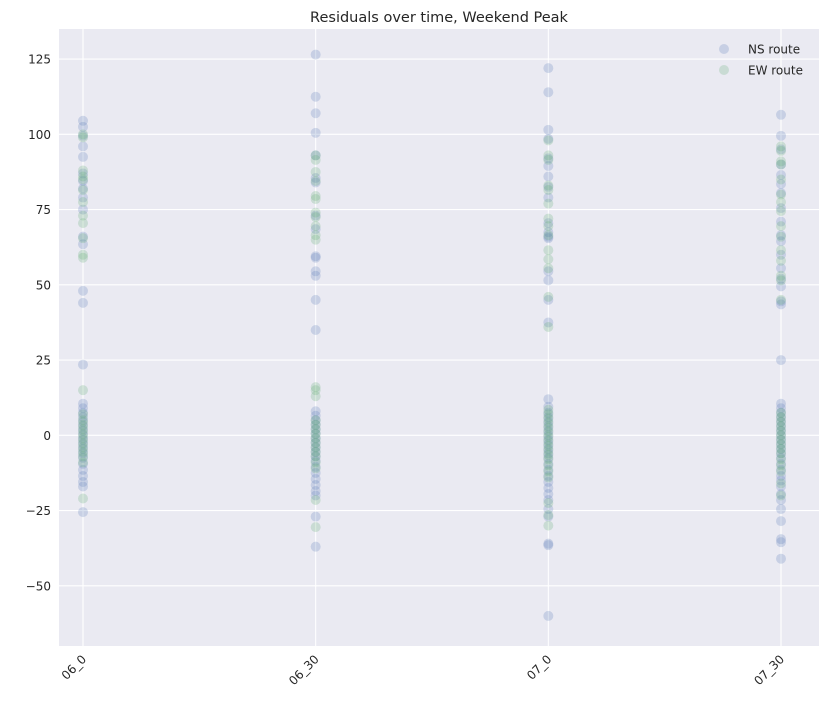 Image resolution: width=828 pixels, height=707 pixels. What do you see at coordinates (43, 361) in the screenshot?
I see `y-tick-label: 25` at bounding box center [43, 361].